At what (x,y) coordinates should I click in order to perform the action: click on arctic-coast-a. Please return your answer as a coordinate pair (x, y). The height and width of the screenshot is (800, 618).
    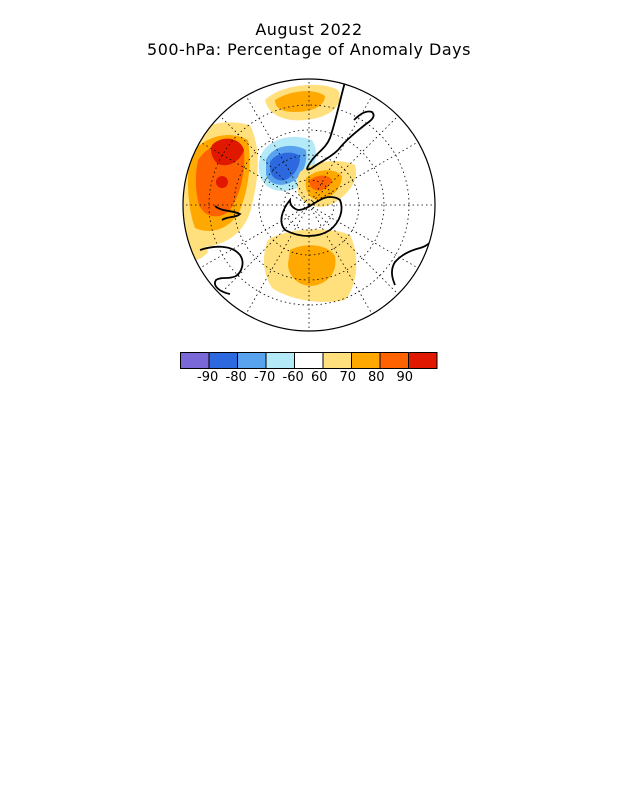
    Looking at the image, I should click on (311, 216).